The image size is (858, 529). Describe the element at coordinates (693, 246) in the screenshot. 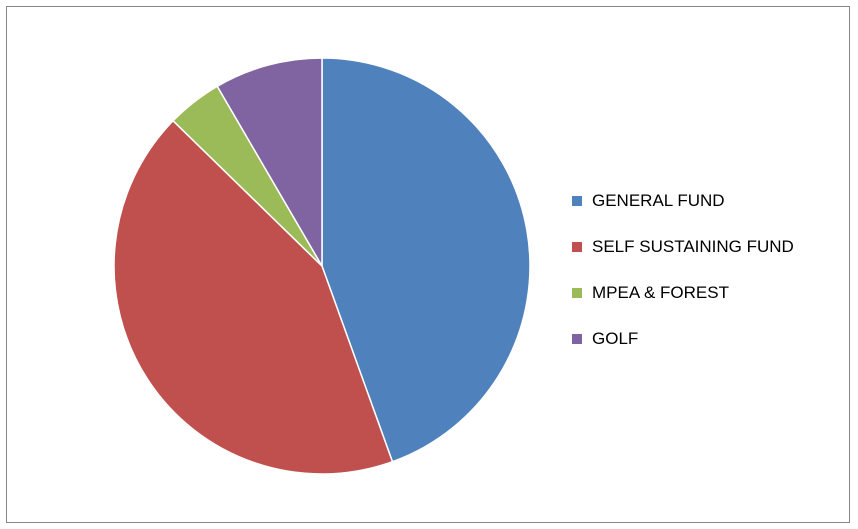

I see `legend-label-self-sustaining-fund: SELF SUSTAINING FUND` at that location.